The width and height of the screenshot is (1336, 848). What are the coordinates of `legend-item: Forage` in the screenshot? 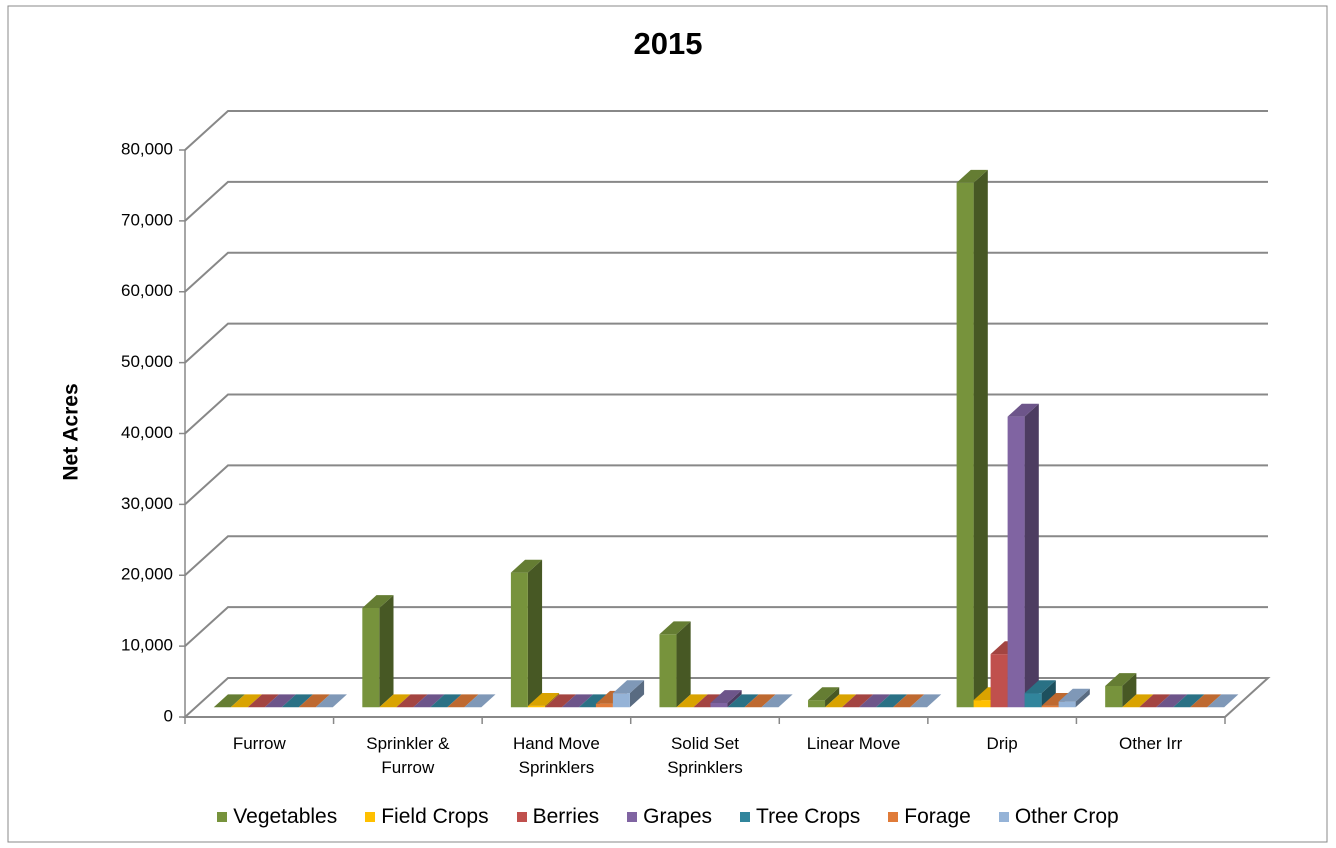 It's located at (929, 817).